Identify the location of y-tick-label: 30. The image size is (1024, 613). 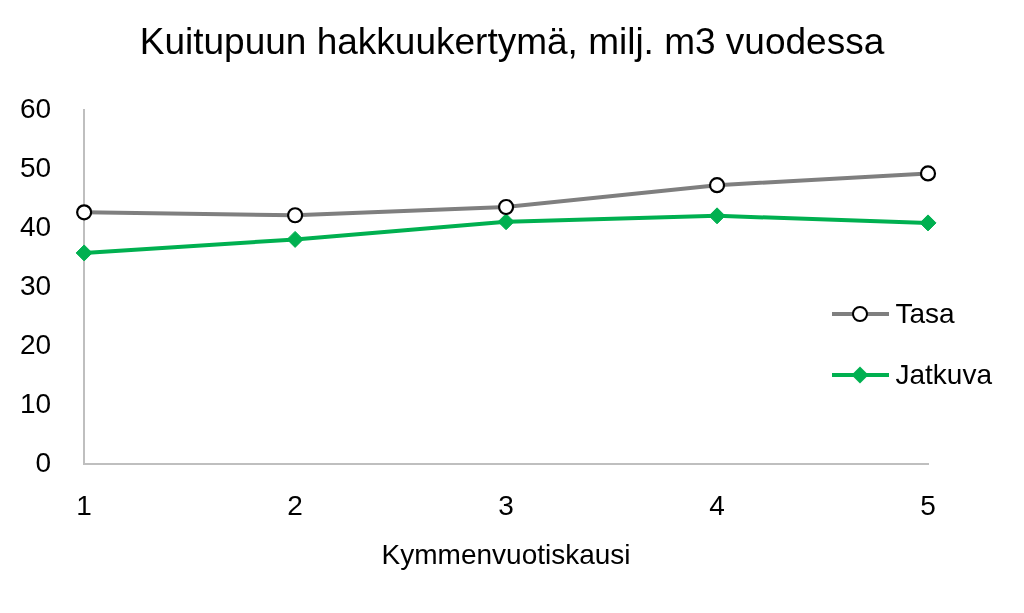
(35, 285).